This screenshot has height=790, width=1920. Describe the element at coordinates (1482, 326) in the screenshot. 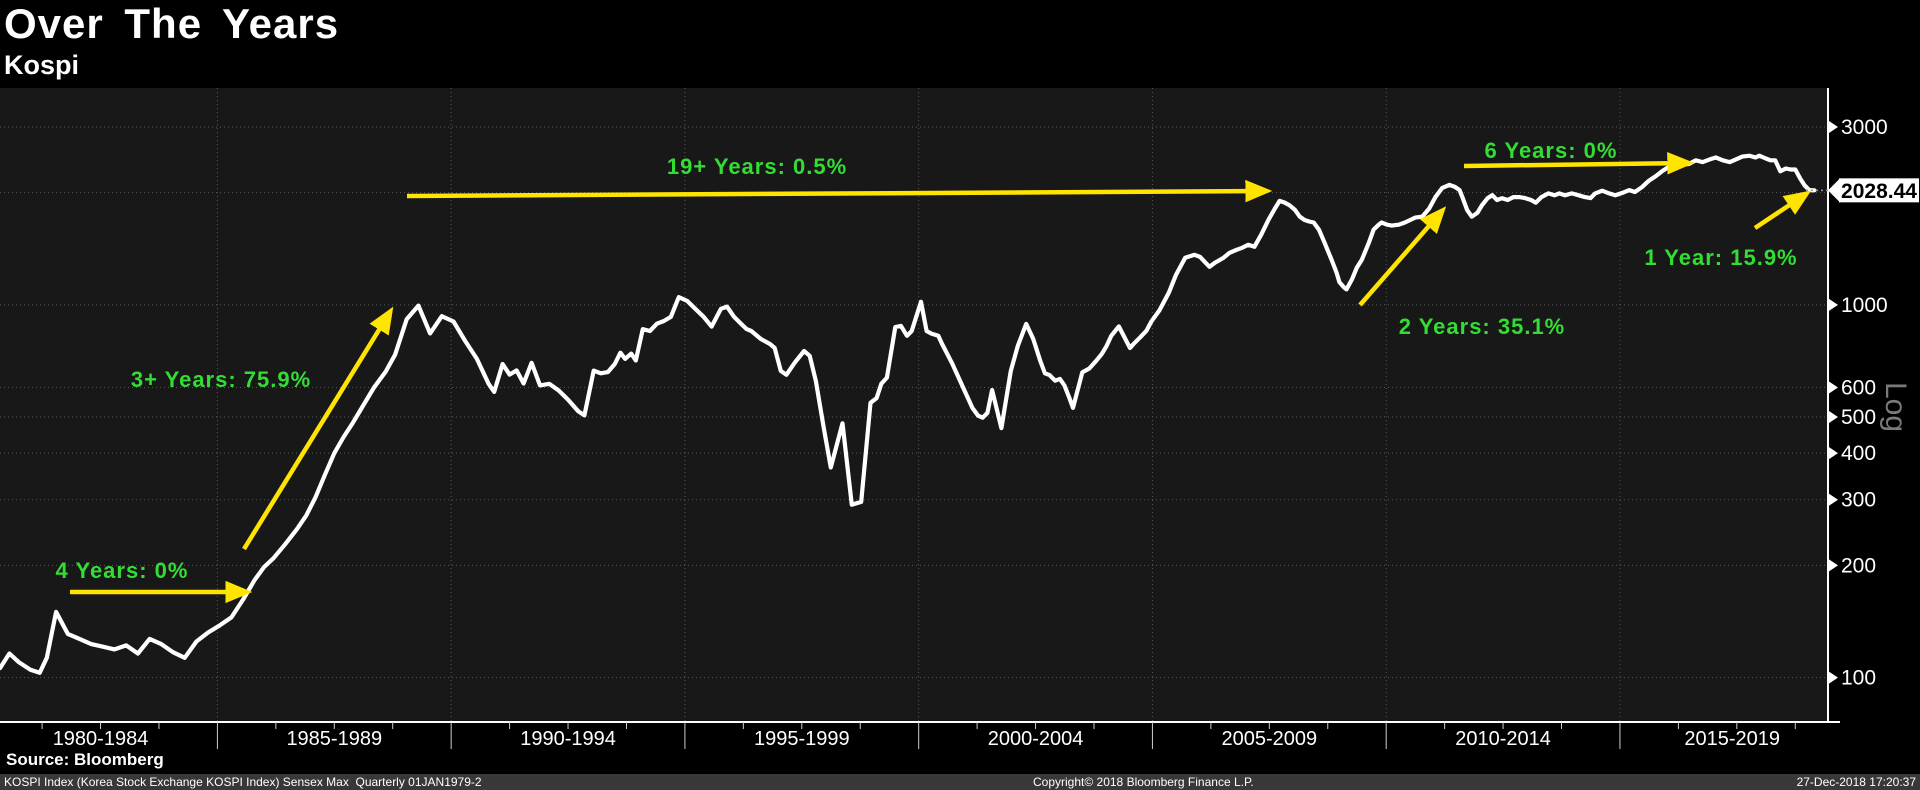

I see `annotation-label: 2 Years: 35.1%` at that location.